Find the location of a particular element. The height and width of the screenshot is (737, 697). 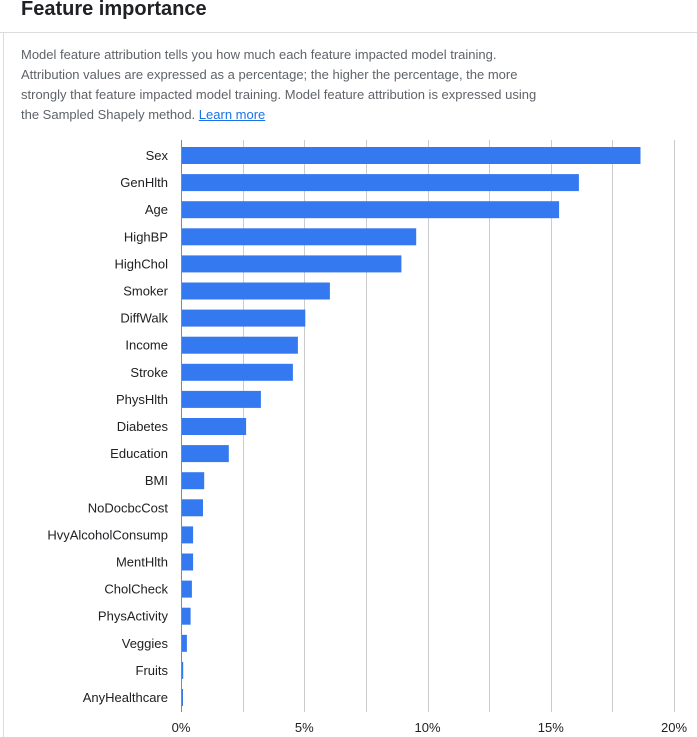

category-label-physhlth: PhysHlth is located at coordinates (142, 399).